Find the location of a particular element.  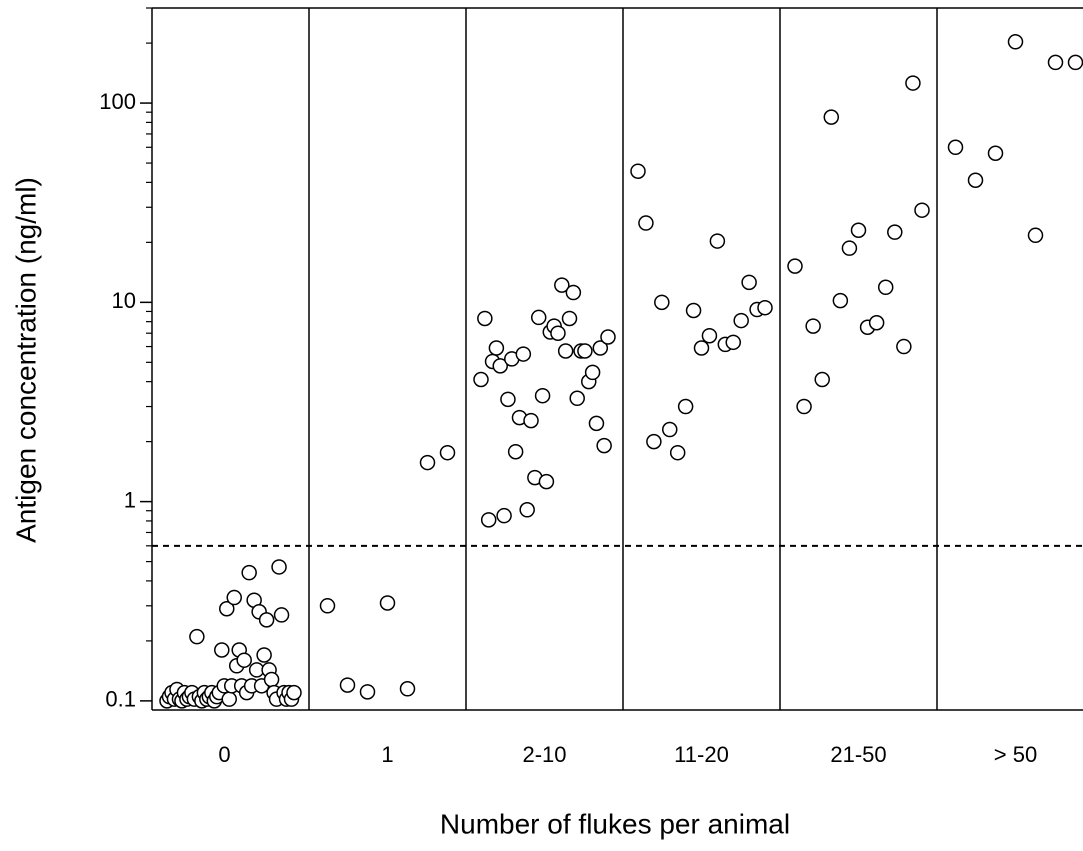

x-tick-label: 0 is located at coordinates (224, 754).